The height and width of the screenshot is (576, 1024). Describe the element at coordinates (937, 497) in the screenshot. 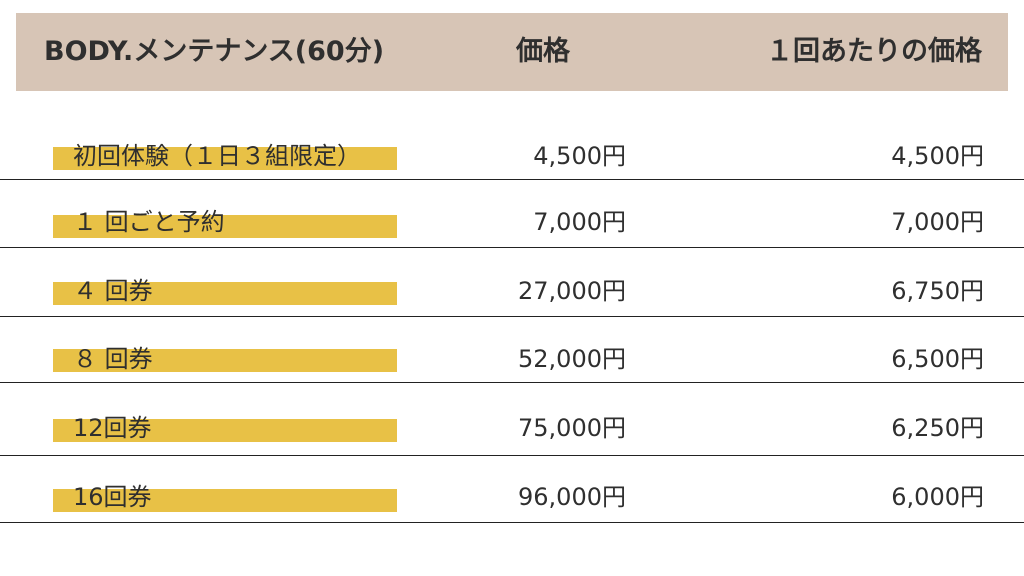

I see `plan-unit-price: 6,000円` at that location.